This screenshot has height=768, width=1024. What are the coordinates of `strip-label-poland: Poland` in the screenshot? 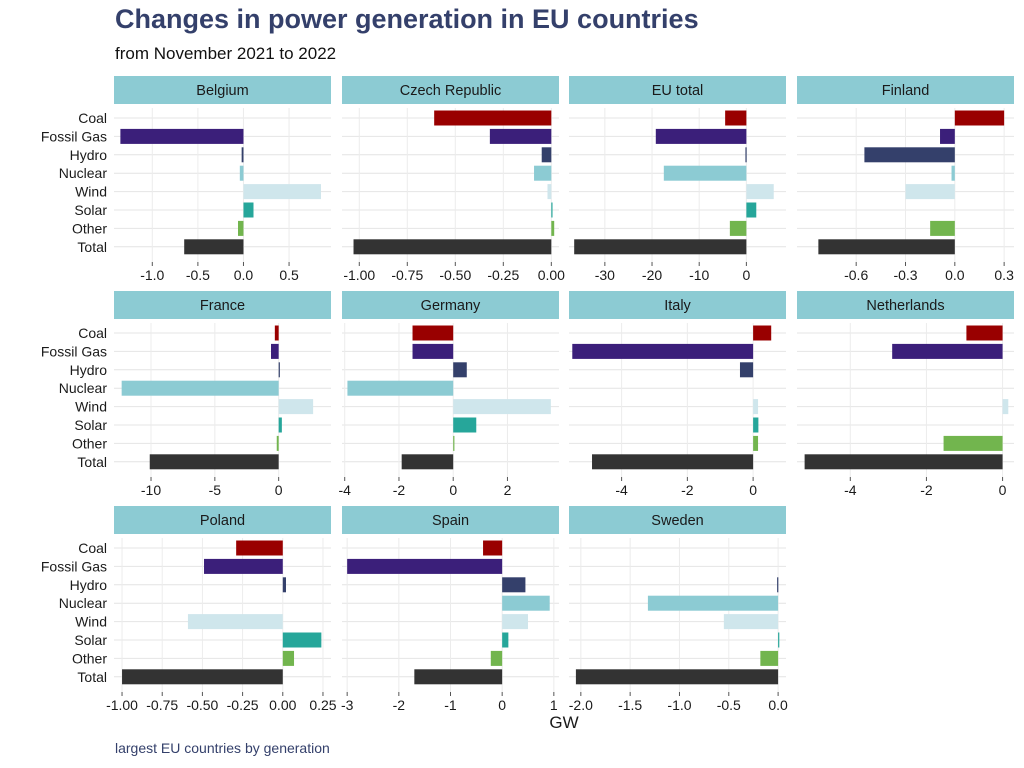 It's located at (222, 521).